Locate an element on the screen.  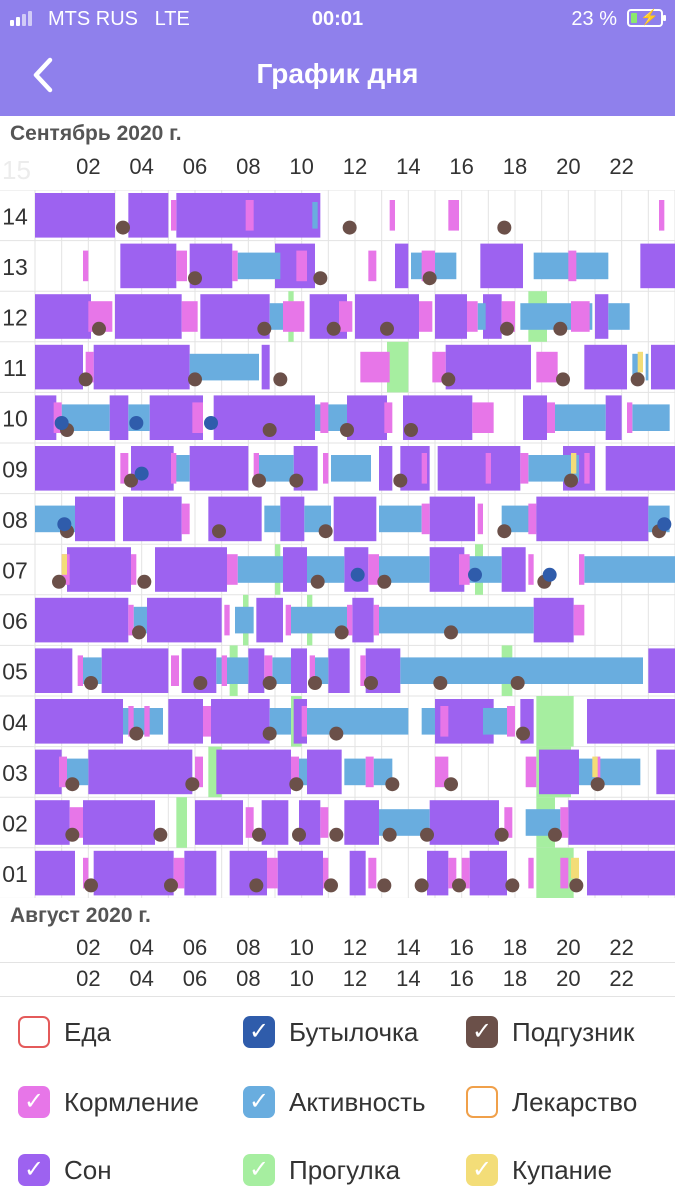
legend-label: Подгузник is located at coordinates (573, 1031).